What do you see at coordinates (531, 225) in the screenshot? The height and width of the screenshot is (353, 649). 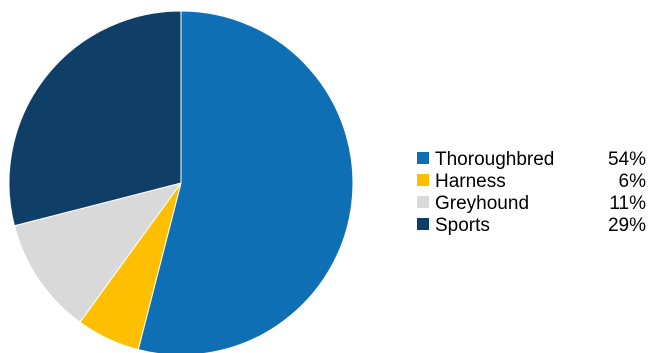 I see `legend-item-sports: Sports 29%` at bounding box center [531, 225].